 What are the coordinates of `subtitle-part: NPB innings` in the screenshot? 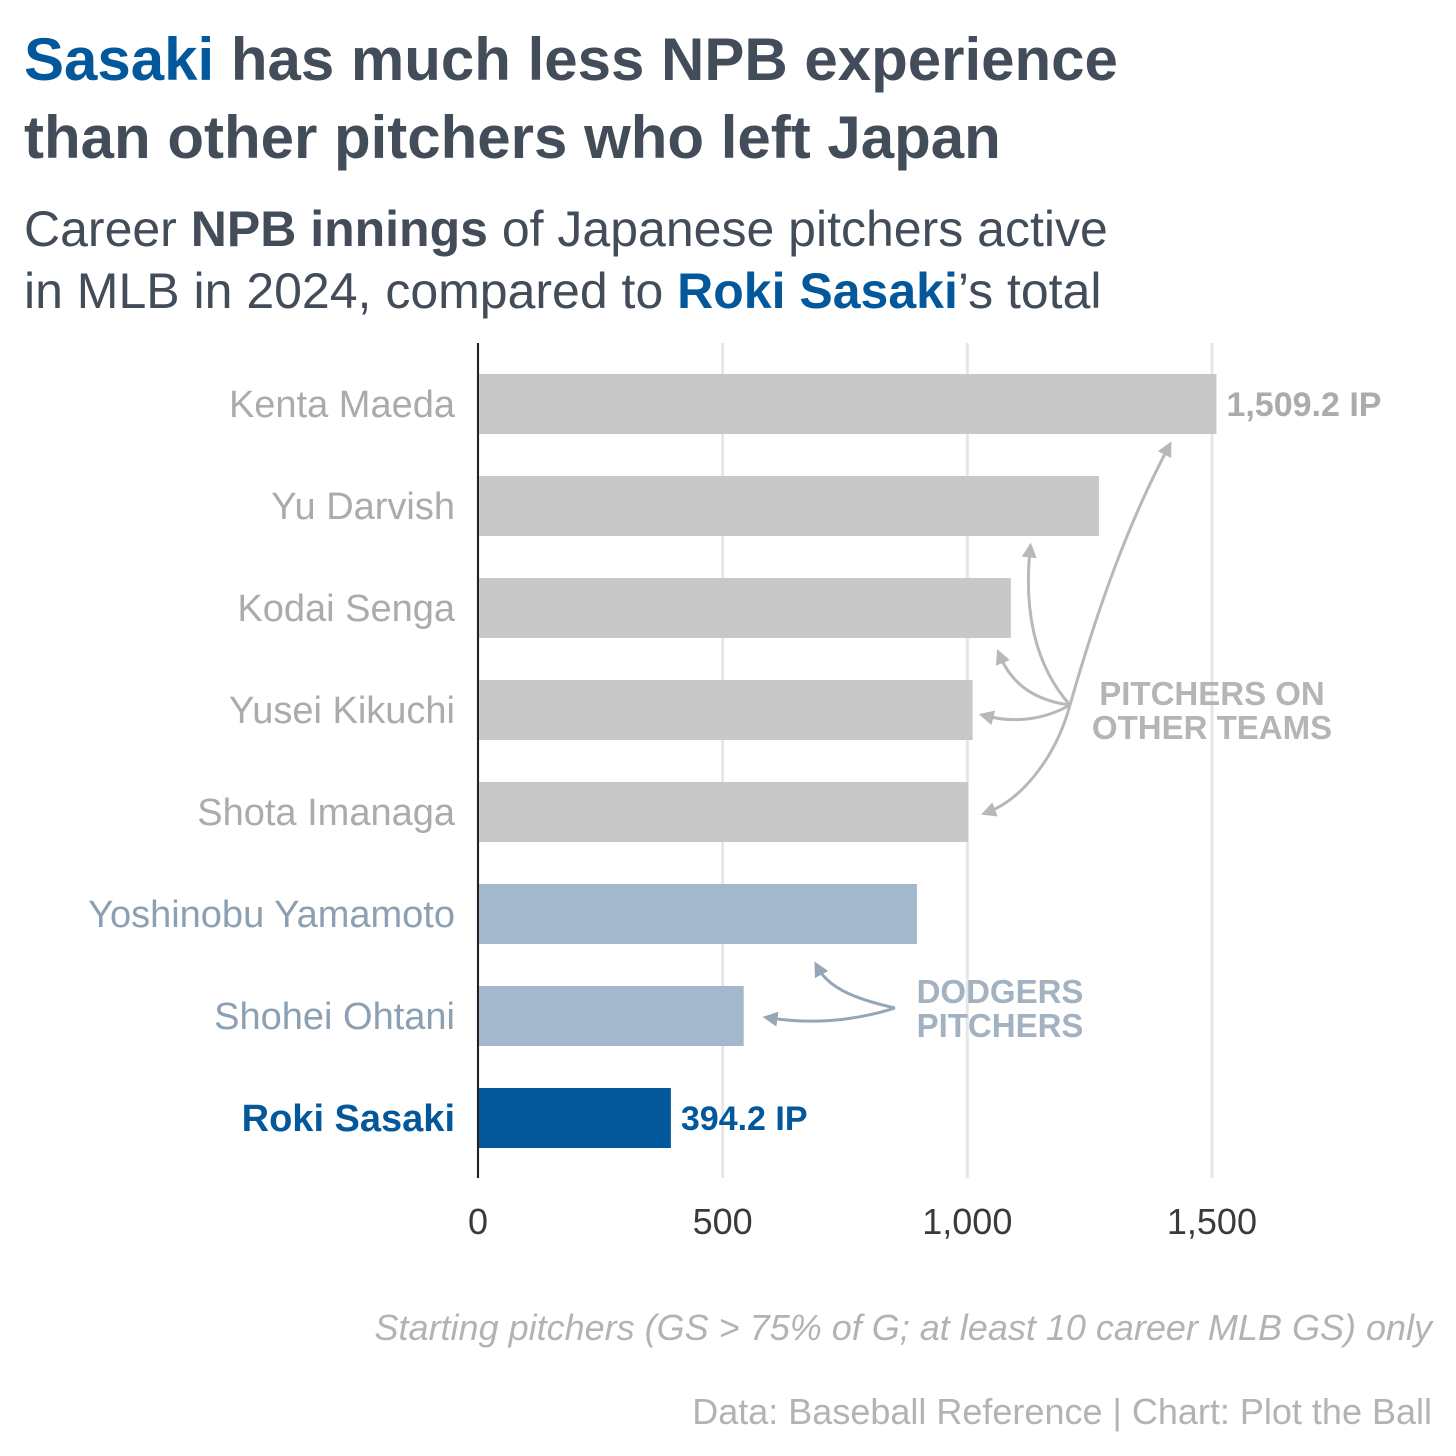 It's located at (339, 229).